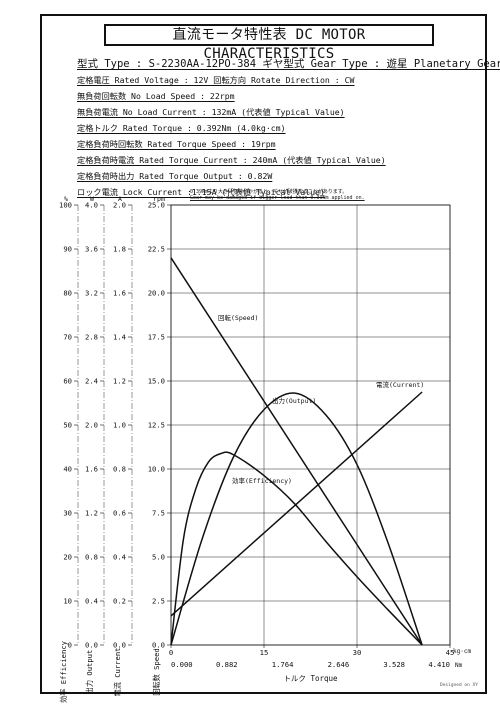 This screenshot has width=500, height=707. What do you see at coordinates (67, 601) in the screenshot?
I see `efficiency-tick-label: 10` at bounding box center [67, 601].